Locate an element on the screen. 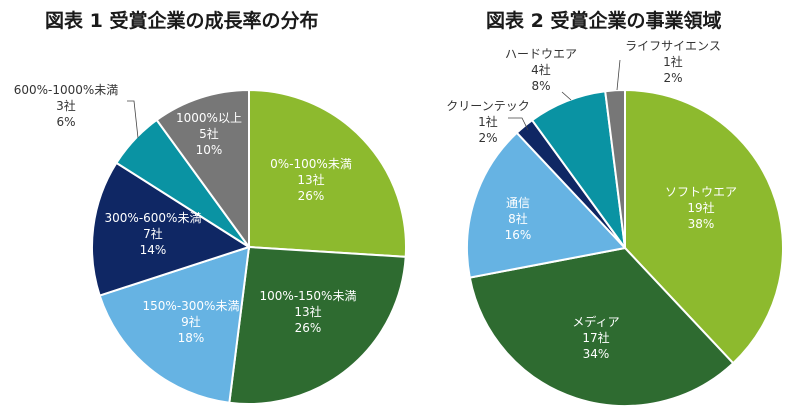 The width and height of the screenshot is (800, 416). chart1-slice-label-2: 150%-300%未満 9社 18% is located at coordinates (191, 322).